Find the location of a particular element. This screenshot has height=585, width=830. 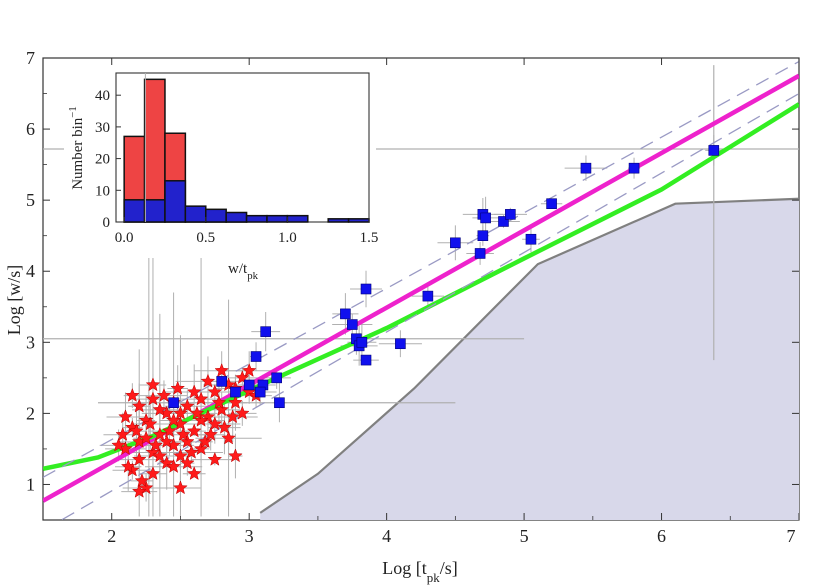

y-tick-label: 6 is located at coordinates (30, 129).